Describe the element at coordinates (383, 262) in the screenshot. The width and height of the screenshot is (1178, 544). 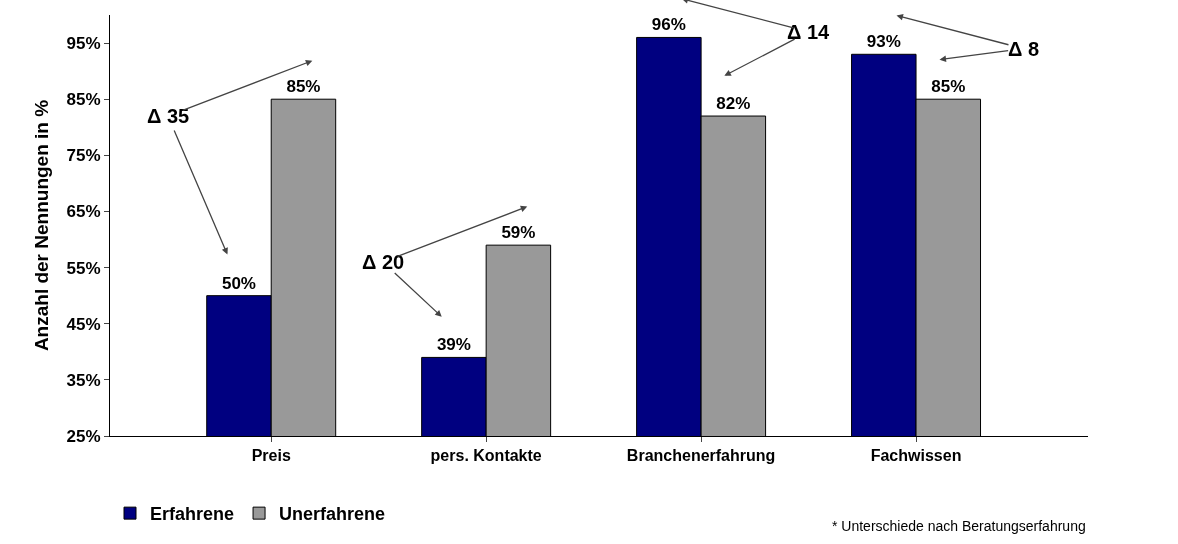
I see `annotation: Δ 20` at that location.